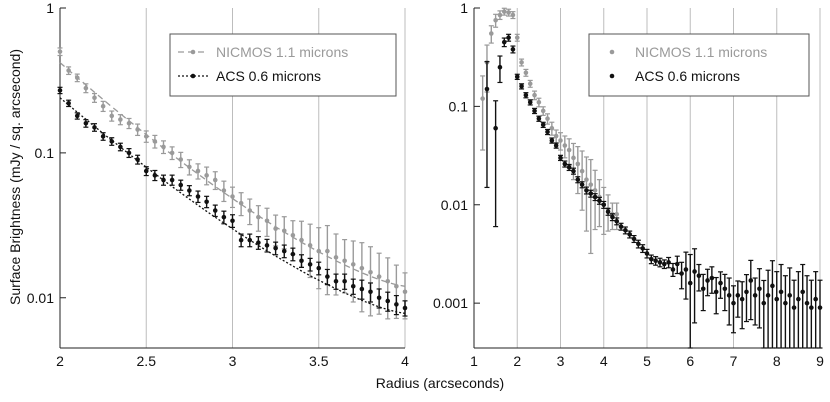 This screenshot has width=830, height=402. What do you see at coordinates (701, 52) in the screenshot?
I see `legend-label: NICMOS 1.1 microns` at bounding box center [701, 52].